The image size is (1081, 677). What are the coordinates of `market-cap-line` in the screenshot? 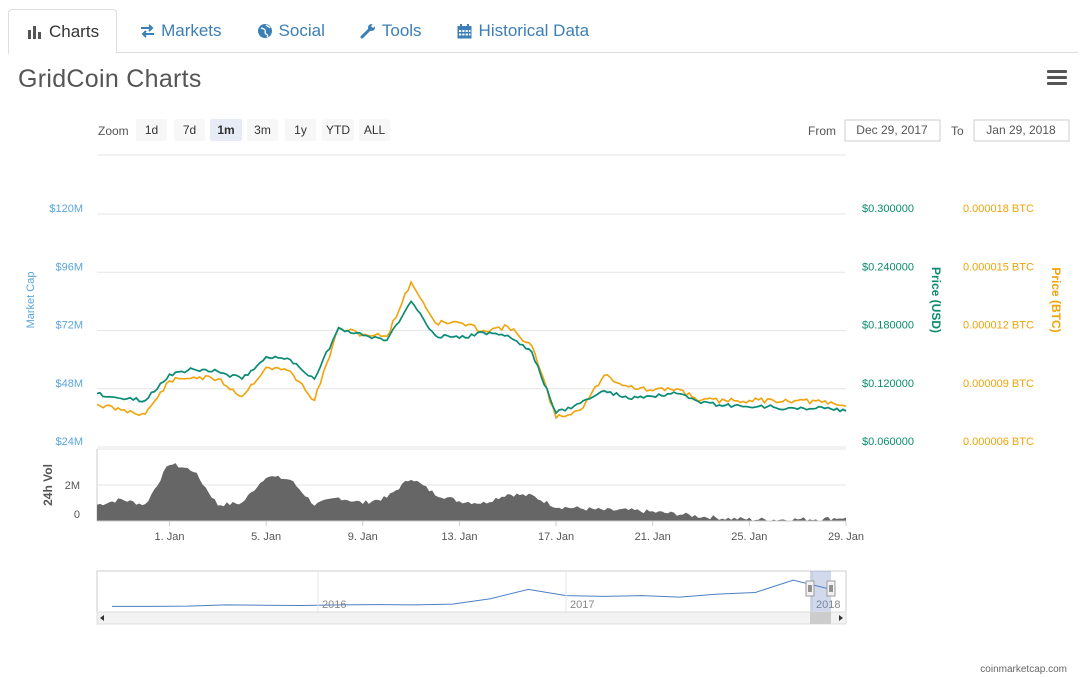 It's located at (471, 357).